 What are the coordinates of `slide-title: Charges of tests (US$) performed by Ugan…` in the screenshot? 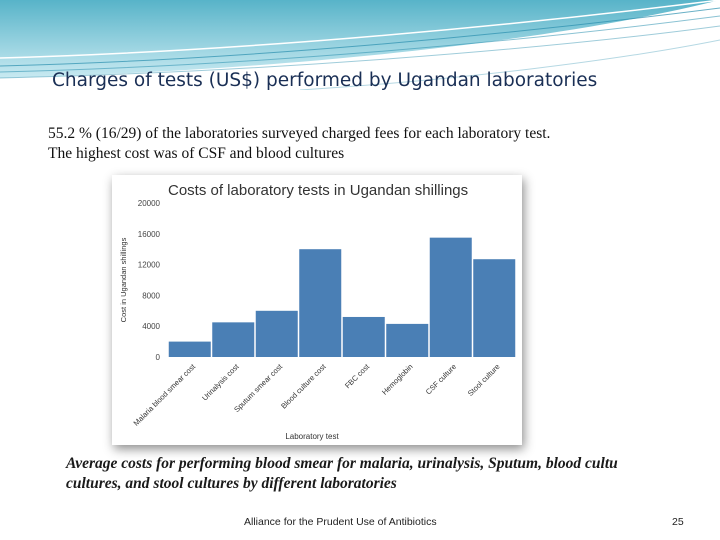 It's located at (325, 80).